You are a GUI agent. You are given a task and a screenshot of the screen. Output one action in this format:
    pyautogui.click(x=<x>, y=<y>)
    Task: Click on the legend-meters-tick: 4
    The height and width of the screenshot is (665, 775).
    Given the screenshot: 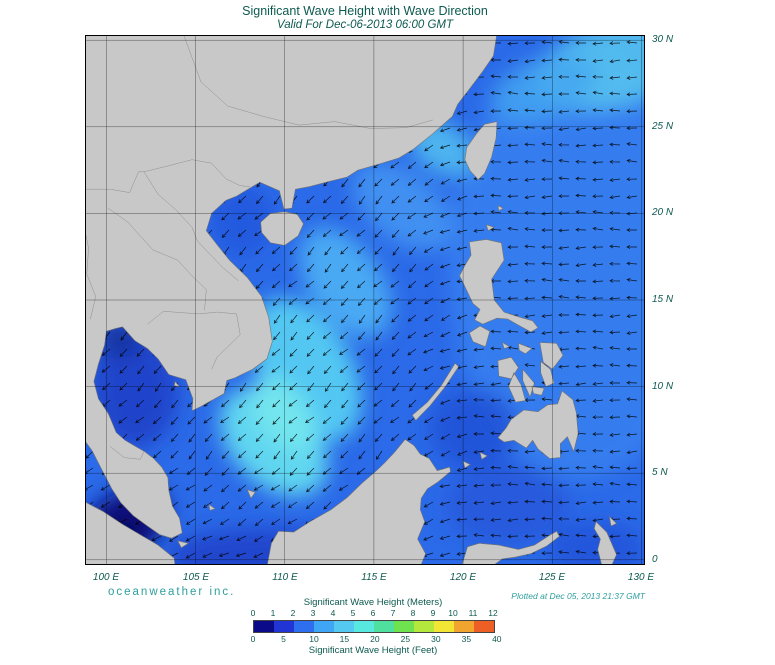 What is the action you would take?
    pyautogui.click(x=333, y=613)
    